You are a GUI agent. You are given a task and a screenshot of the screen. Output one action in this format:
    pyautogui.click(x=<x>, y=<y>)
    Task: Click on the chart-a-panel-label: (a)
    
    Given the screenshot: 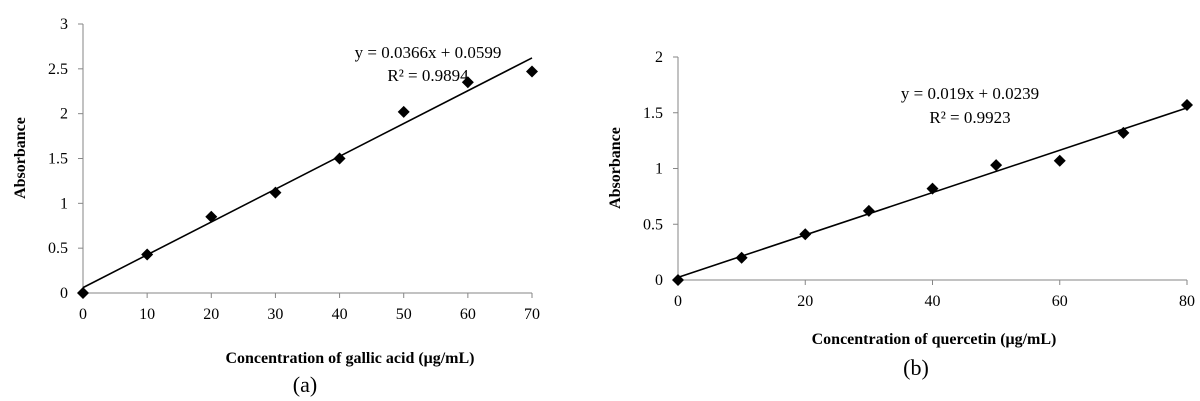 What is the action you would take?
    pyautogui.click(x=305, y=384)
    